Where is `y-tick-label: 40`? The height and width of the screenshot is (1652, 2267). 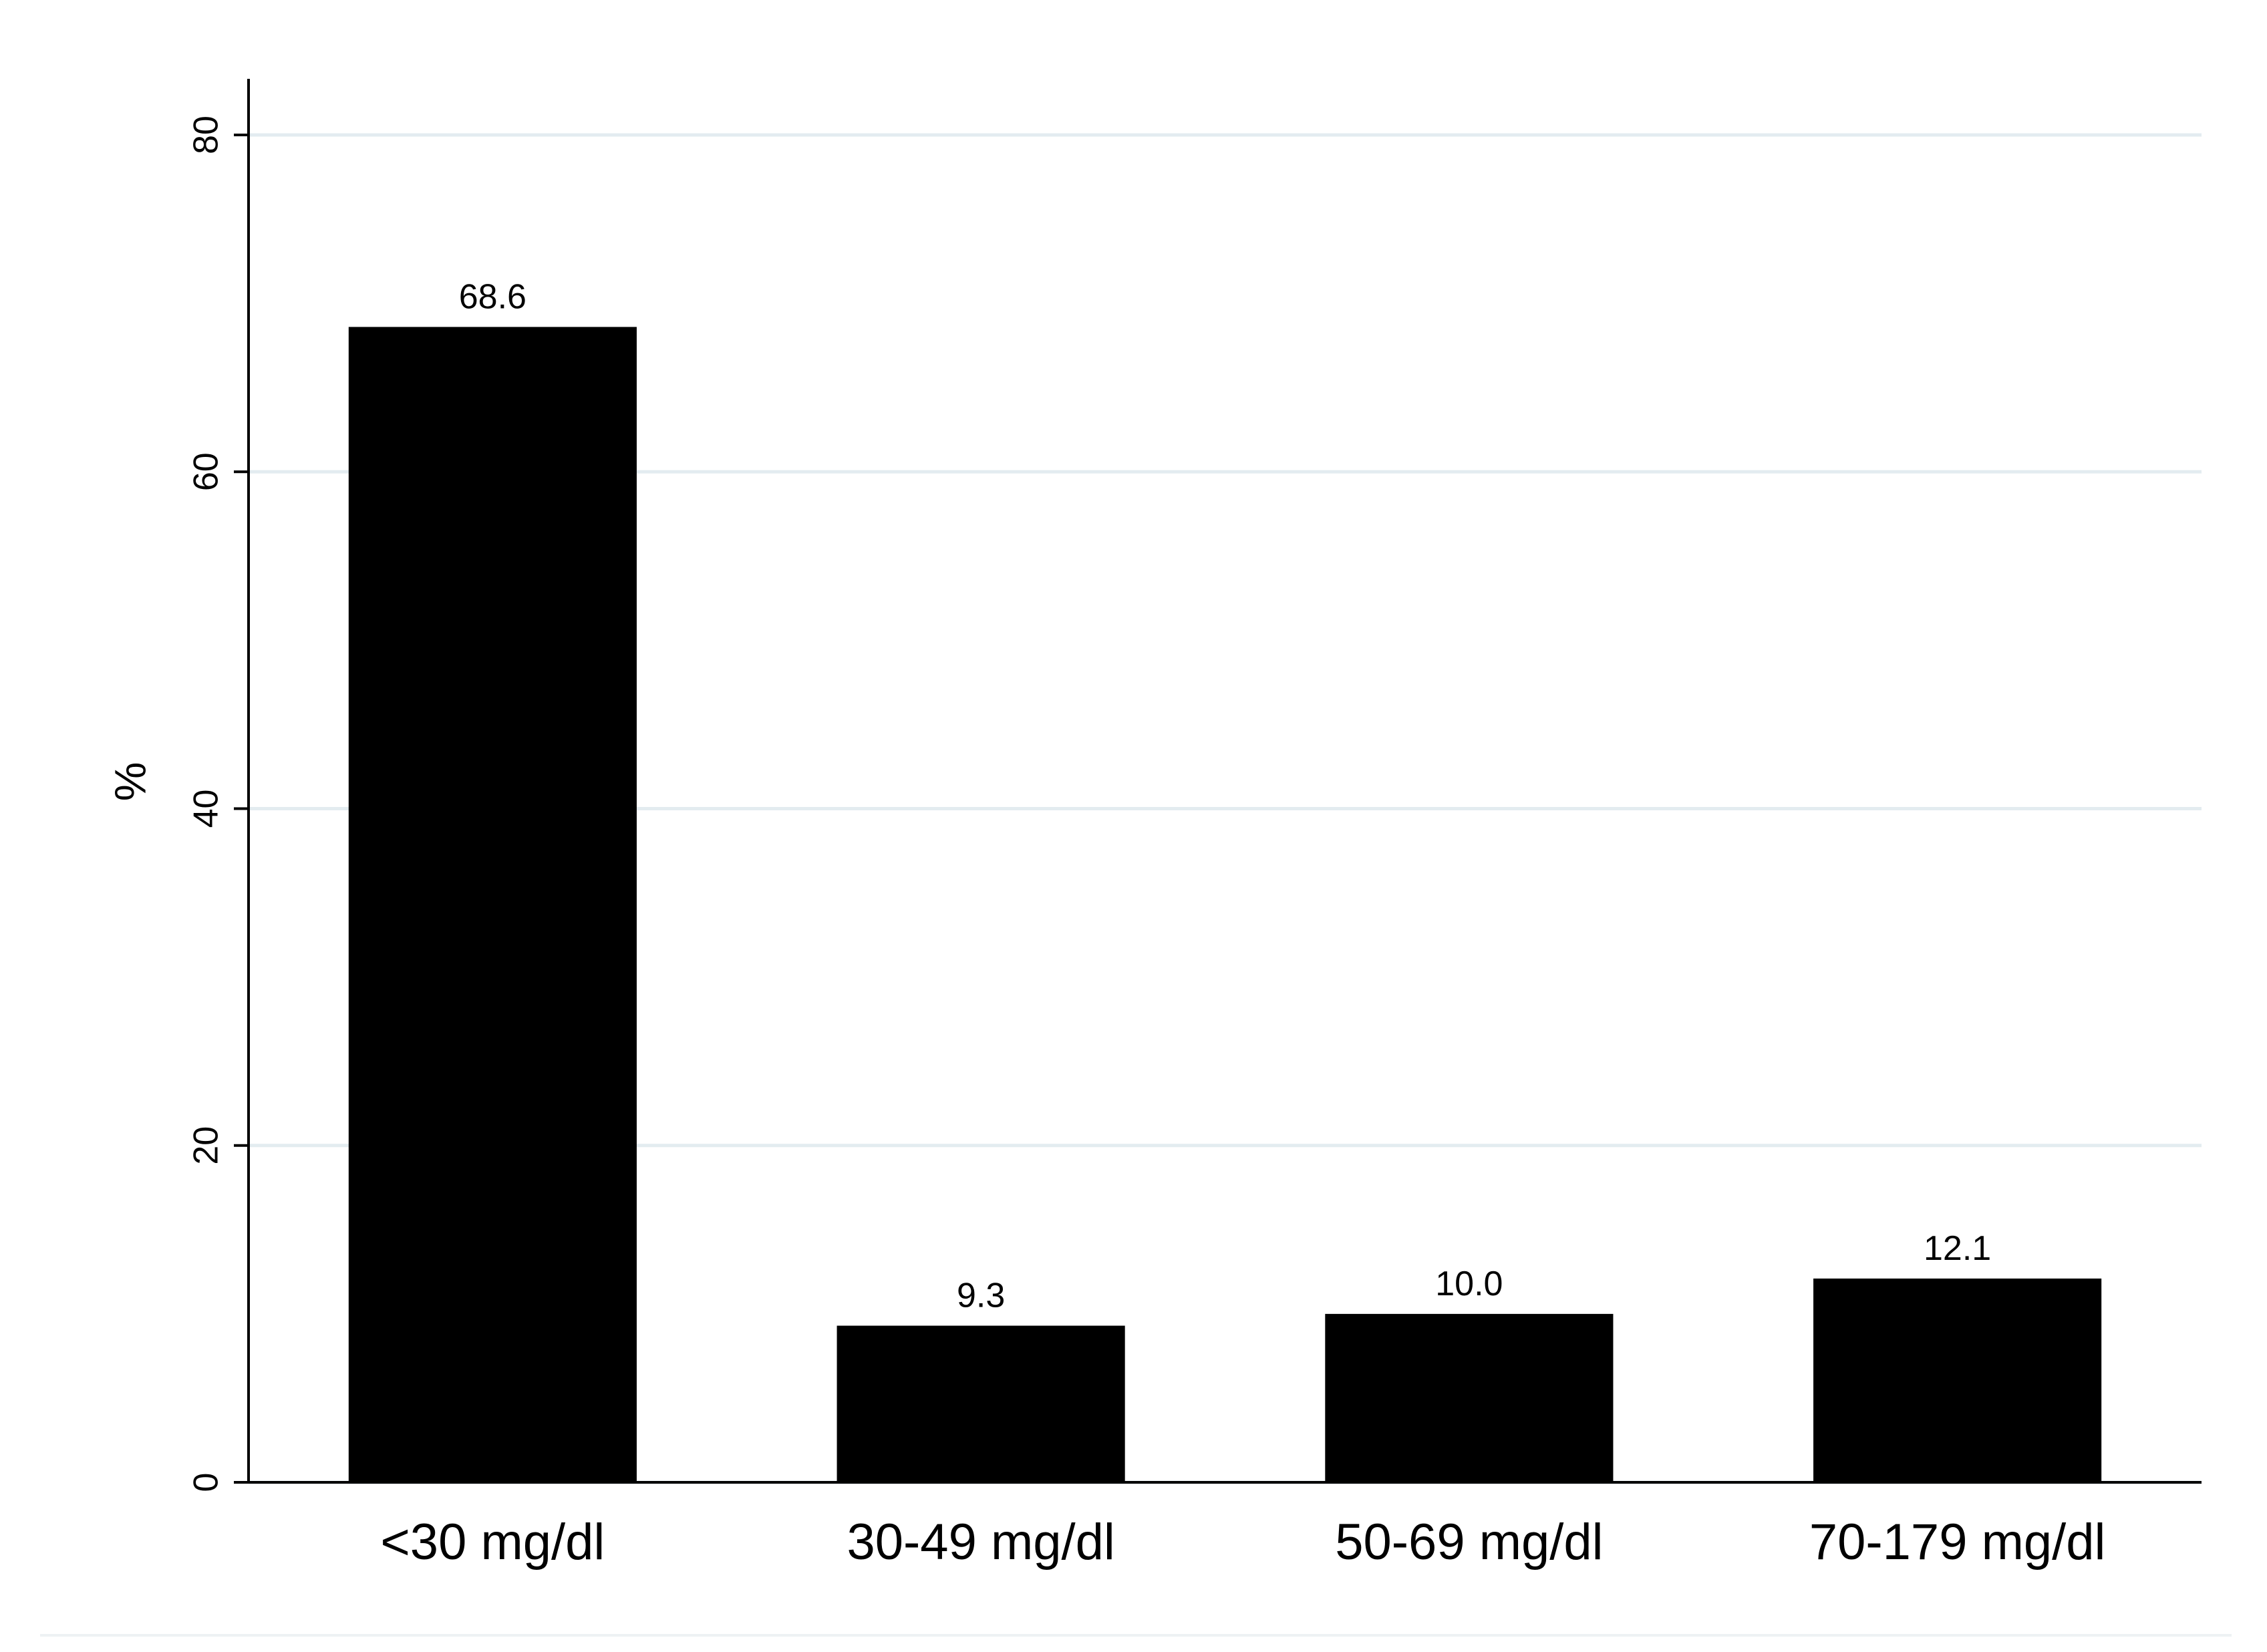 y-tick-label: 40 is located at coordinates (207, 809).